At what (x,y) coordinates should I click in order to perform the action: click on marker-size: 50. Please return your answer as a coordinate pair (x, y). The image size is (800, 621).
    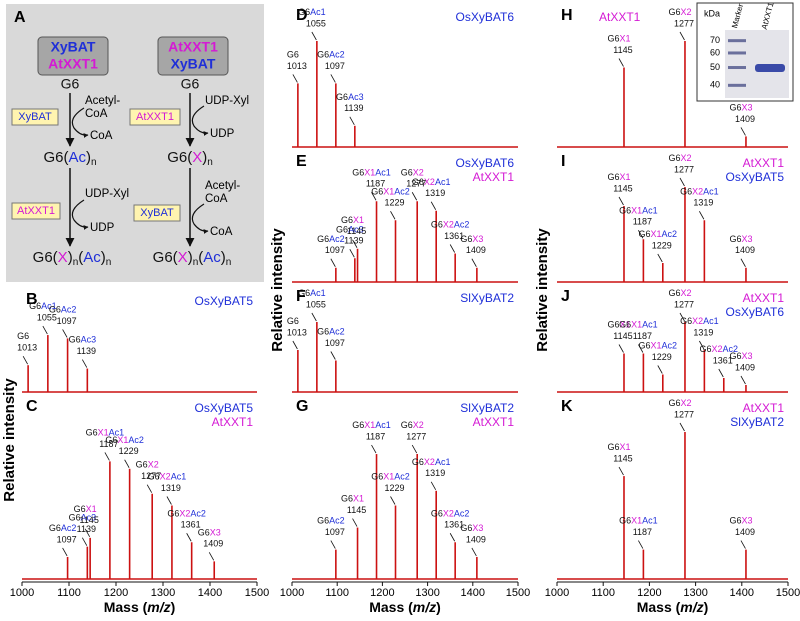
    Looking at the image, I should click on (715, 67).